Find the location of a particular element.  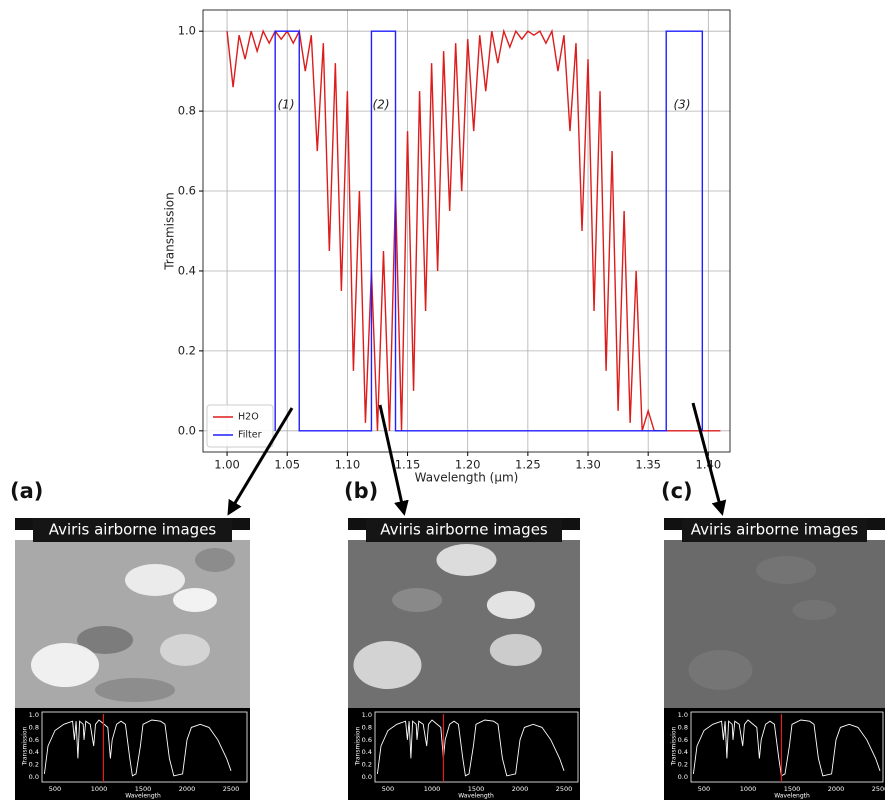

y-tick-label: 0.0 is located at coordinates (187, 430).